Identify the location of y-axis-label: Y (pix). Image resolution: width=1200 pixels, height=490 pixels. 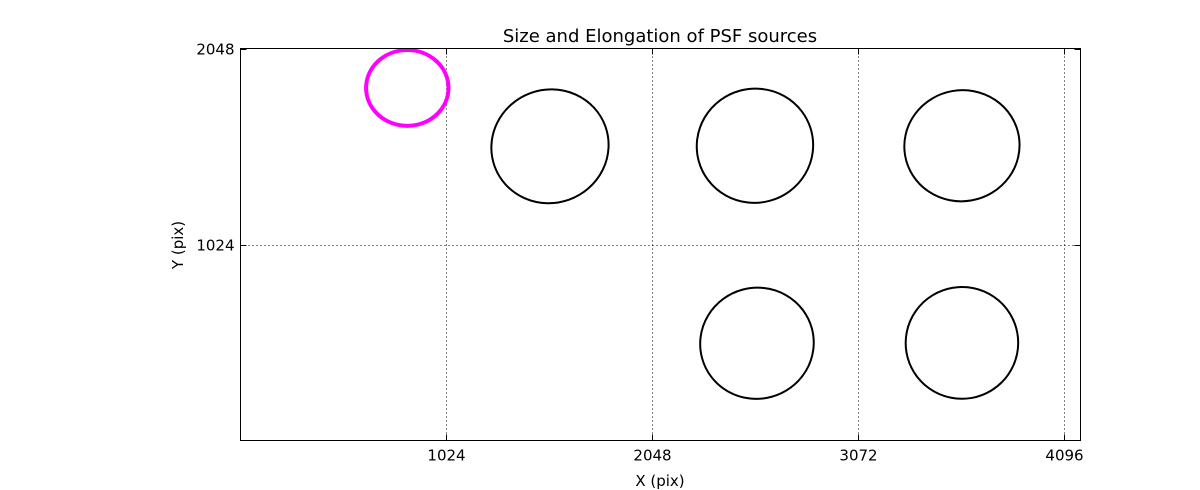
(178, 245).